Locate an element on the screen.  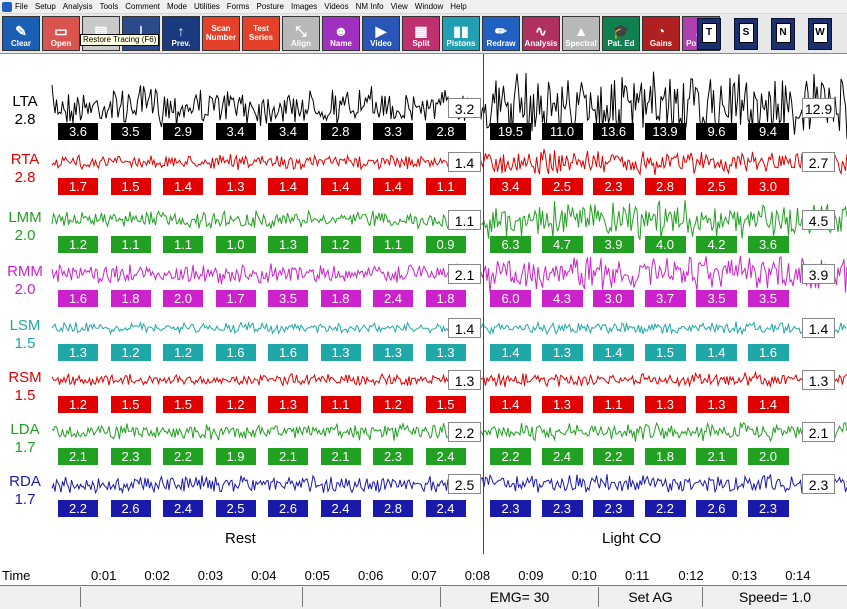
emg-status: EMG= 30 is located at coordinates (519, 597).